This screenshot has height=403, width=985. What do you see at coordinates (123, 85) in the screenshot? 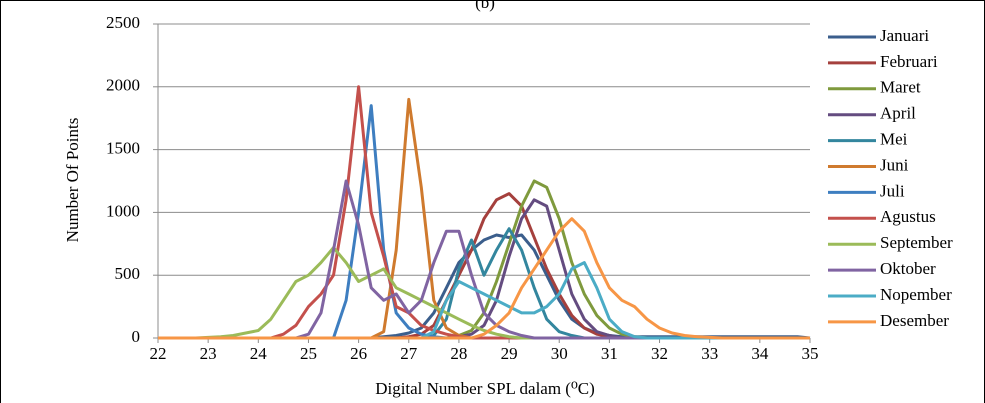
I see `y-tick-label: 2000` at bounding box center [123, 85].